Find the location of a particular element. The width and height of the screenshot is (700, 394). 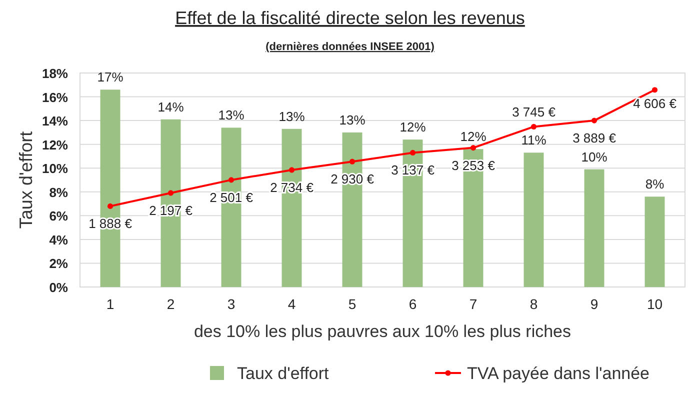

data-label: 3 137 € is located at coordinates (413, 170).